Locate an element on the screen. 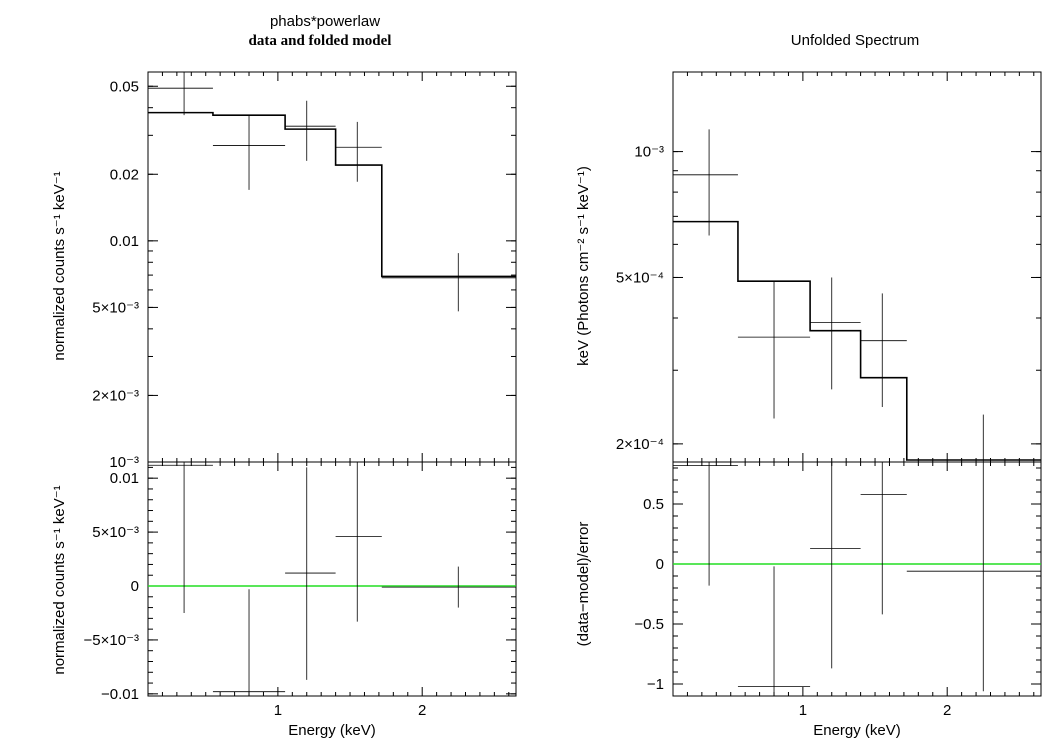  y-tick-label: 5×10⁻⁴ is located at coordinates (640, 277).